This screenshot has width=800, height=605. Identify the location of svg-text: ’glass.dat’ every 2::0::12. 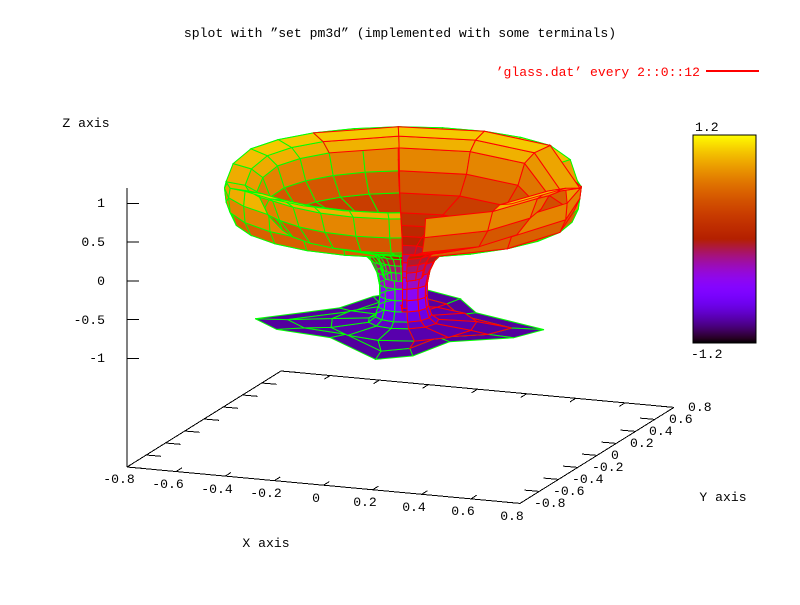
(598, 72).